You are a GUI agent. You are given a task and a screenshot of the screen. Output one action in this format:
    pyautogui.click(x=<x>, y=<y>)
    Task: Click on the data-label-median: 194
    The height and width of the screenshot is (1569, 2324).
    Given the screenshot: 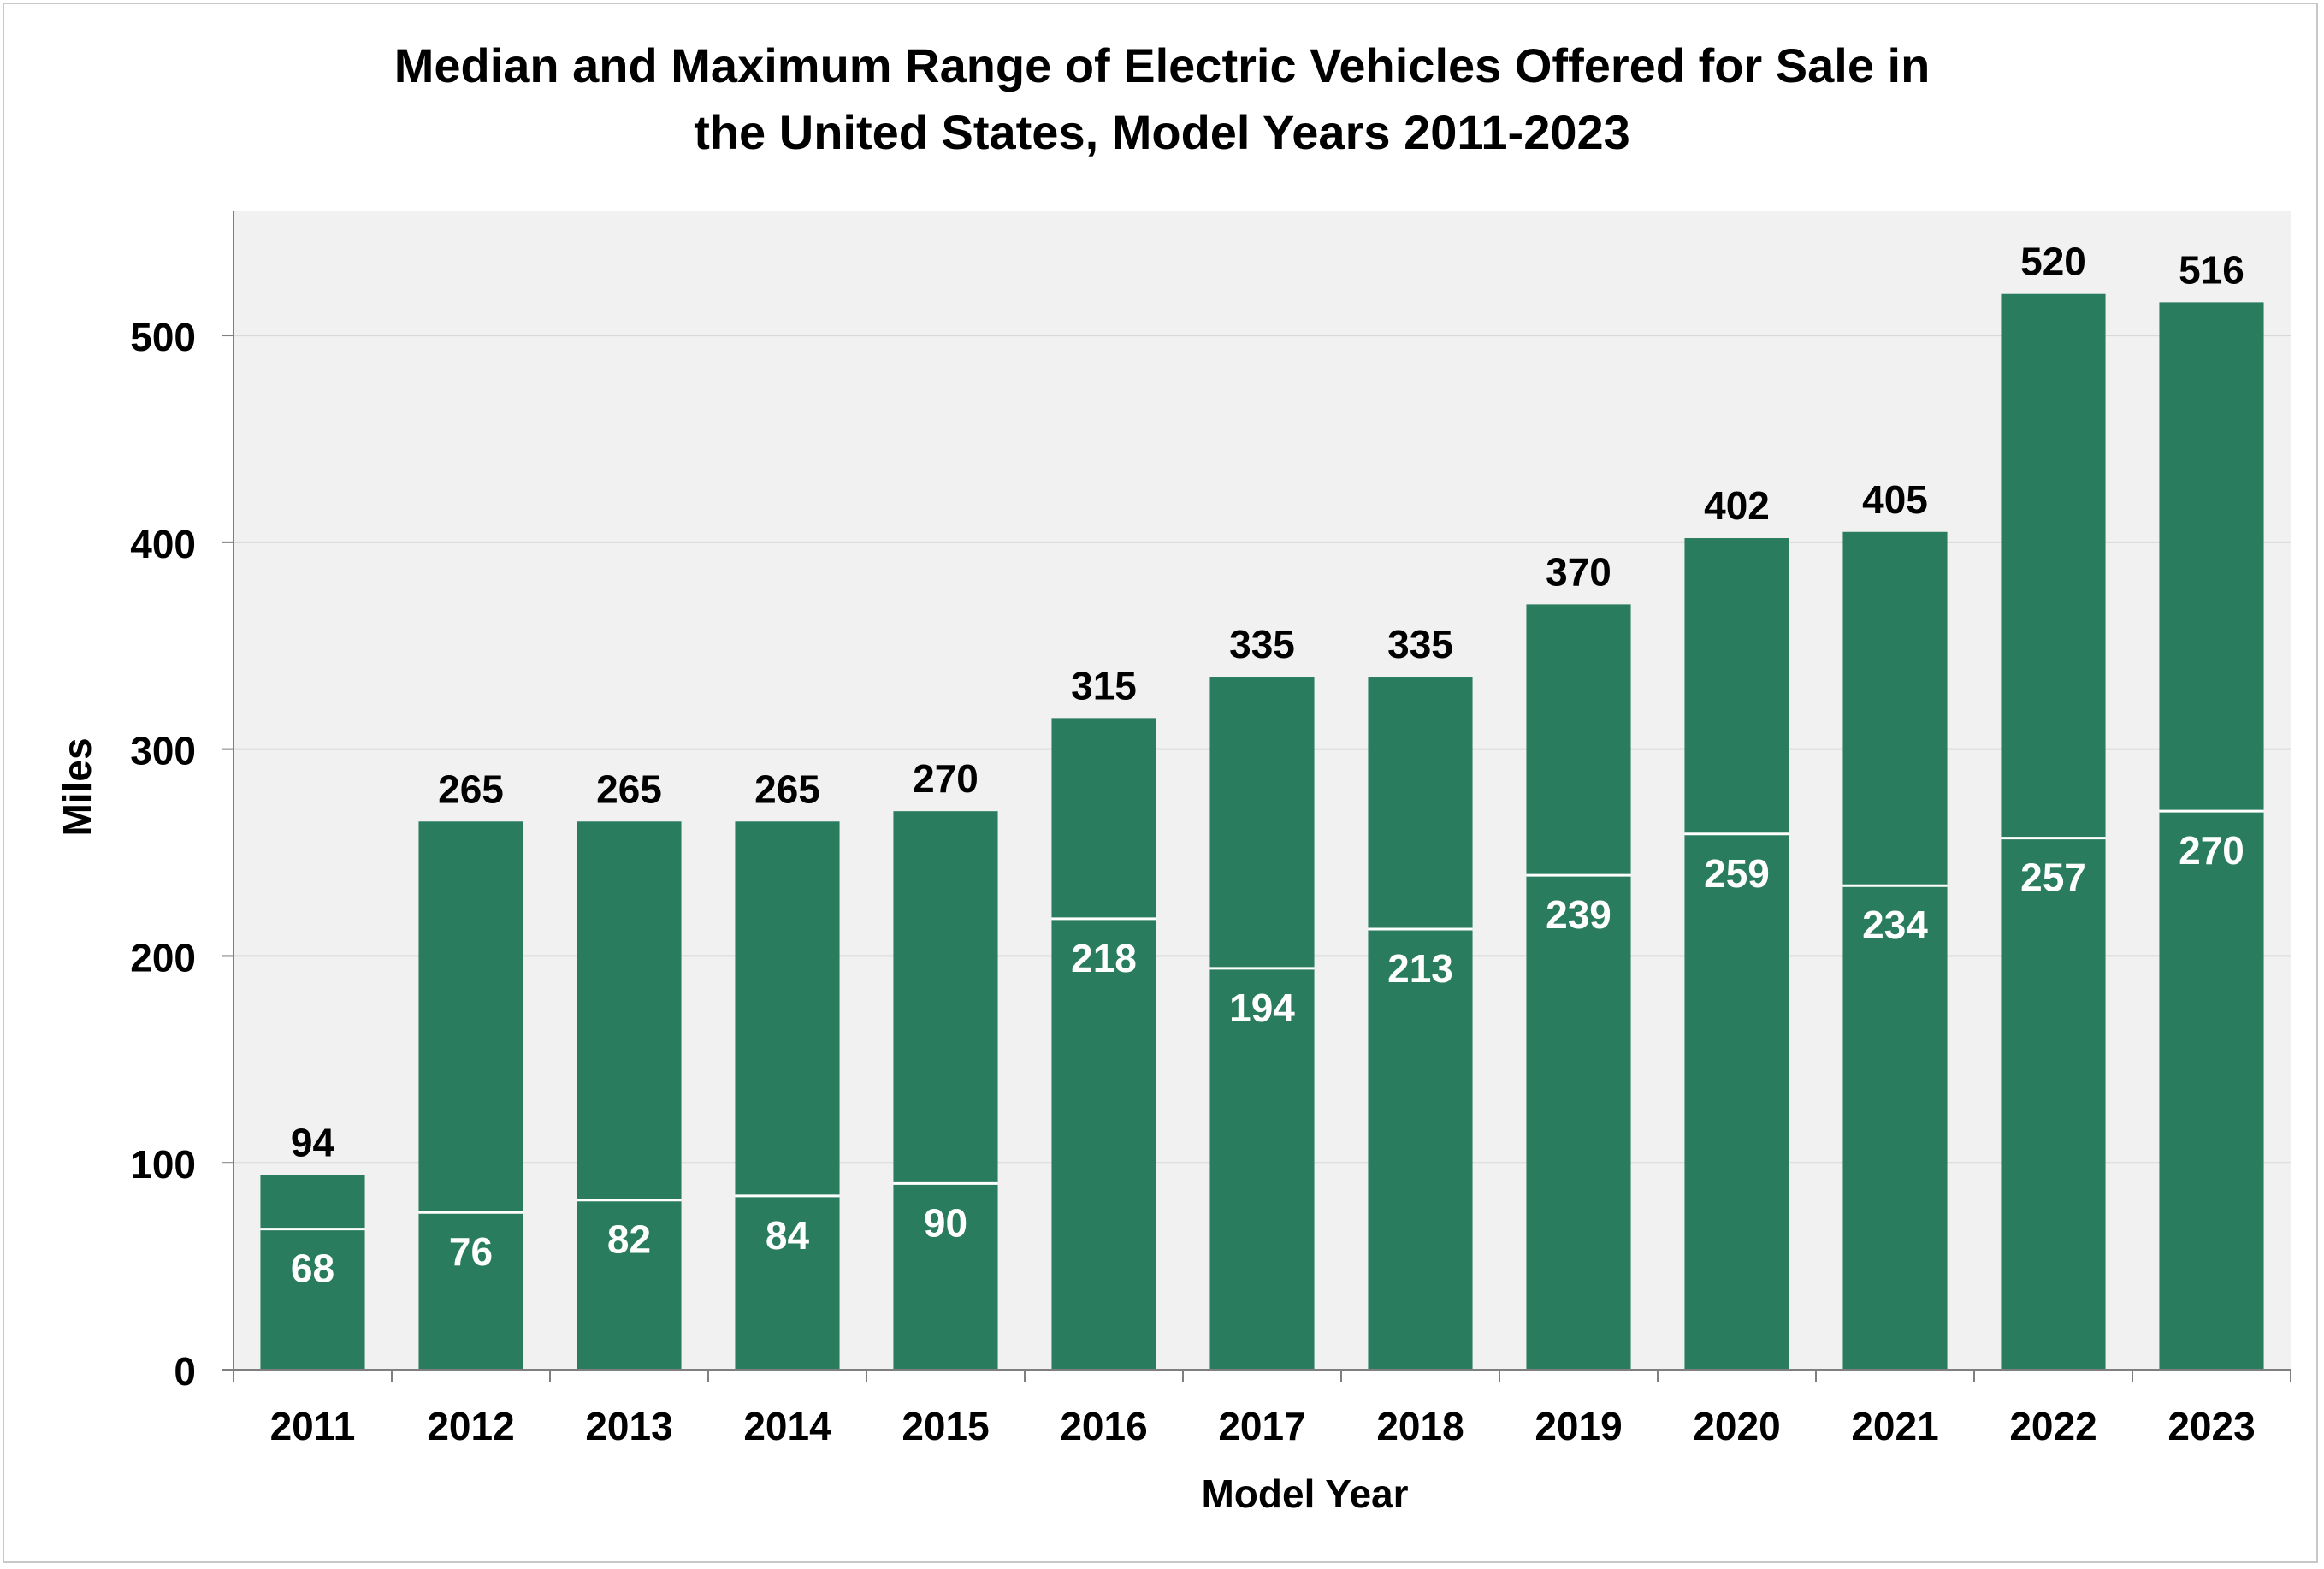 What is the action you would take?
    pyautogui.click(x=1262, y=1008)
    